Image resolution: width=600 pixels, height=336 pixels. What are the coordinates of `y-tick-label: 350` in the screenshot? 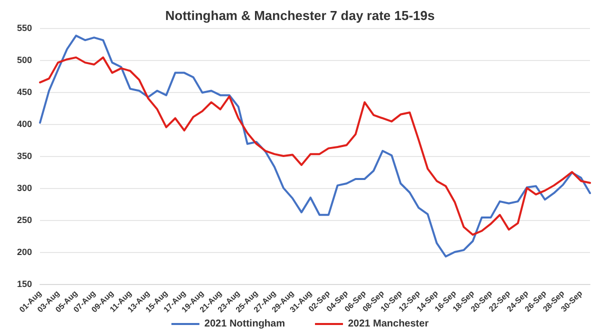 It's located at (24, 156).